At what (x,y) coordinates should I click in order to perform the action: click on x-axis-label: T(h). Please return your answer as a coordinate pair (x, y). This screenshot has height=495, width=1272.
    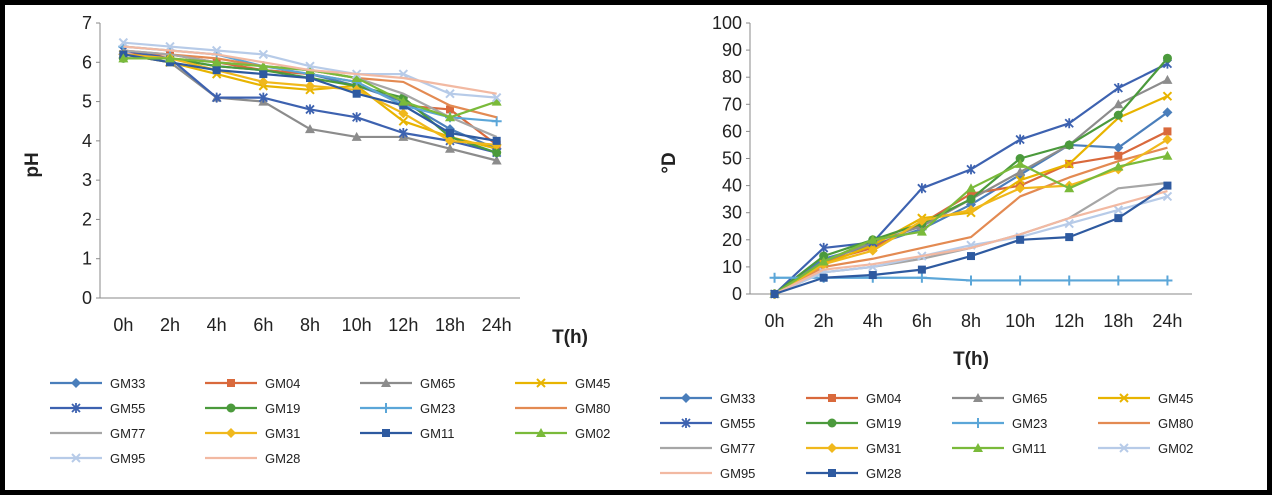
    Looking at the image, I should click on (971, 359).